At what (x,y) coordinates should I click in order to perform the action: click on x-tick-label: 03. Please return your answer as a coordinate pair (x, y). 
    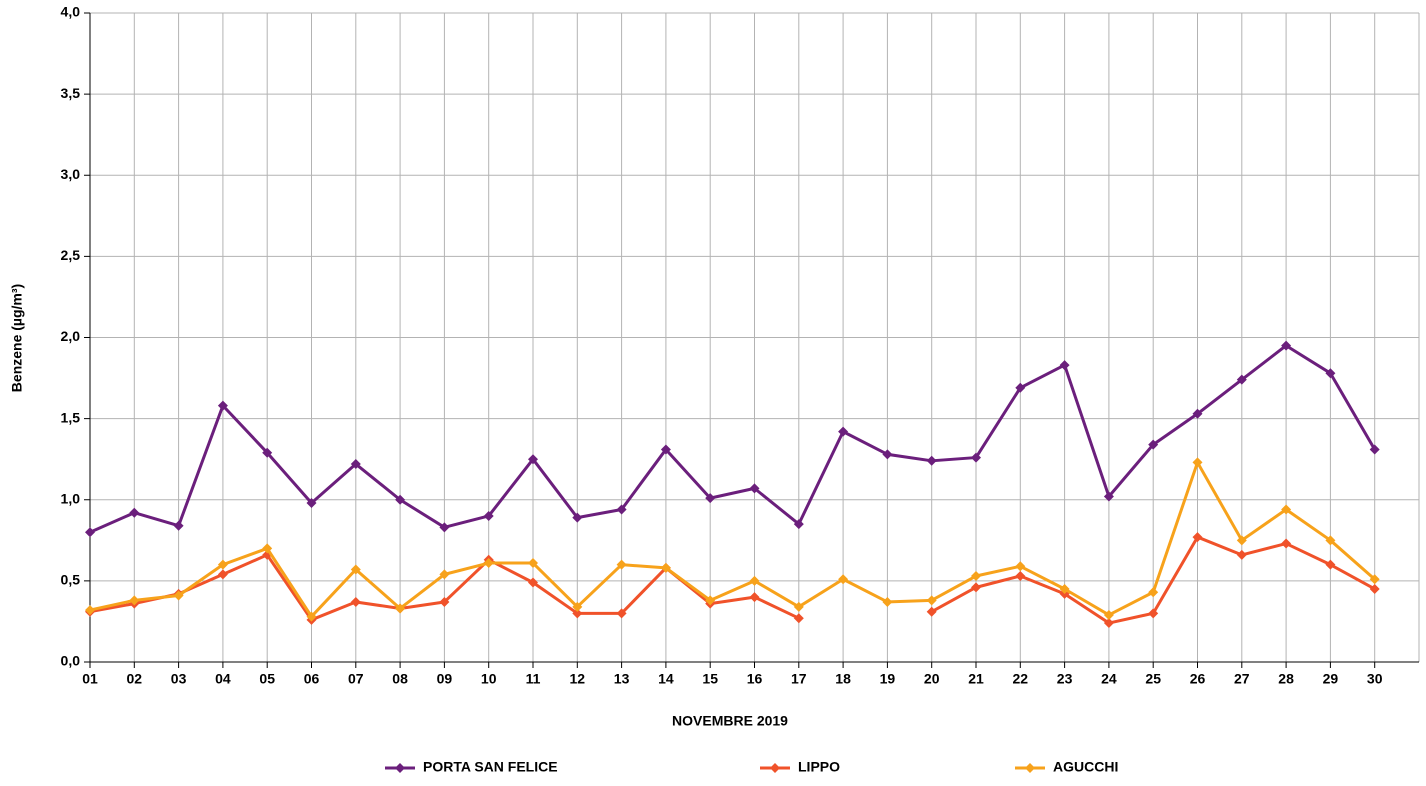
    Looking at the image, I should click on (179, 679).